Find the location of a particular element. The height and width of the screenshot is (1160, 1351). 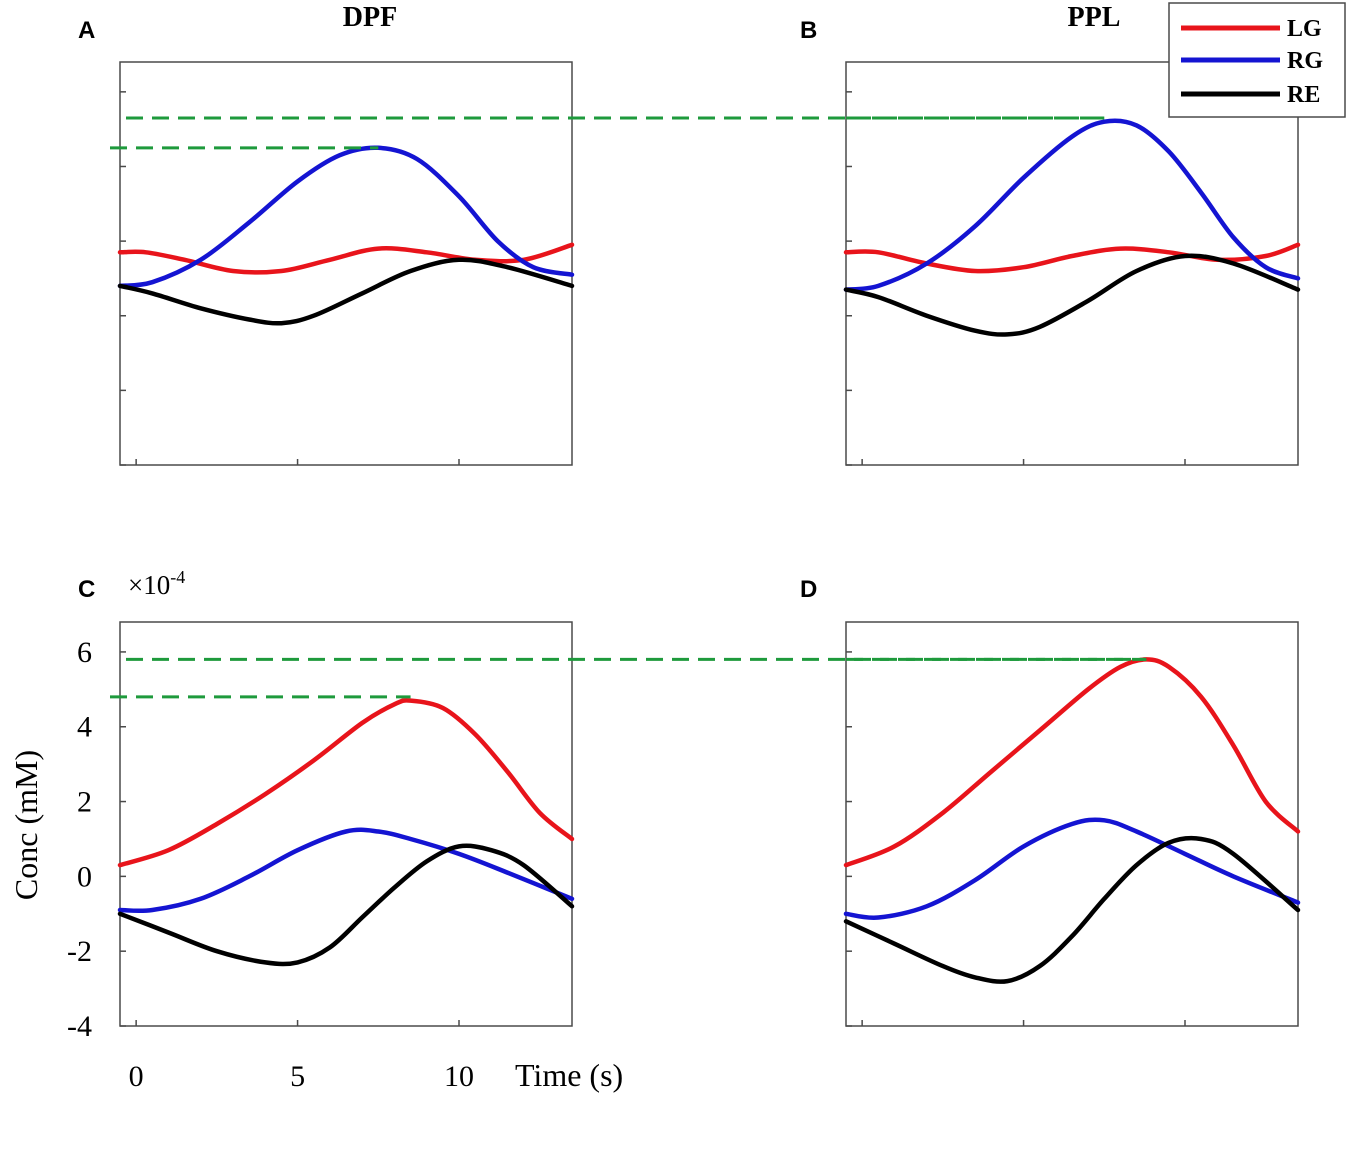

panel-a is located at coordinates (346, 263).